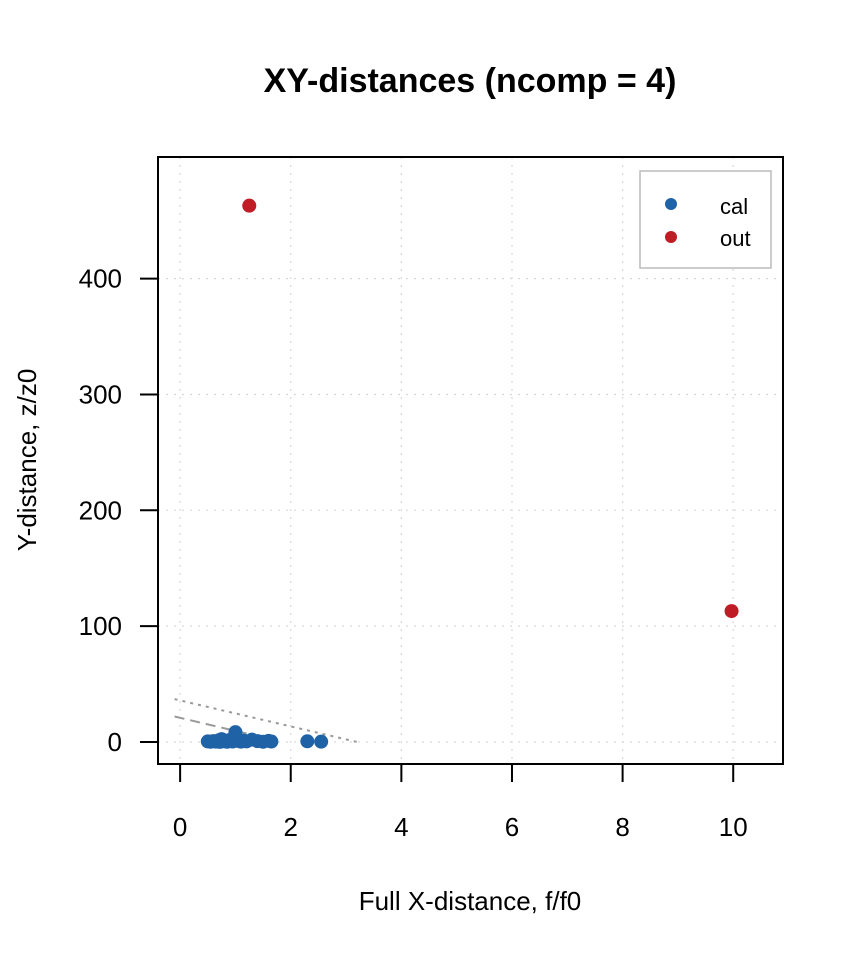 This screenshot has height=960, width=864. What do you see at coordinates (115, 742) in the screenshot?
I see `y-tick-label-0: 0` at bounding box center [115, 742].